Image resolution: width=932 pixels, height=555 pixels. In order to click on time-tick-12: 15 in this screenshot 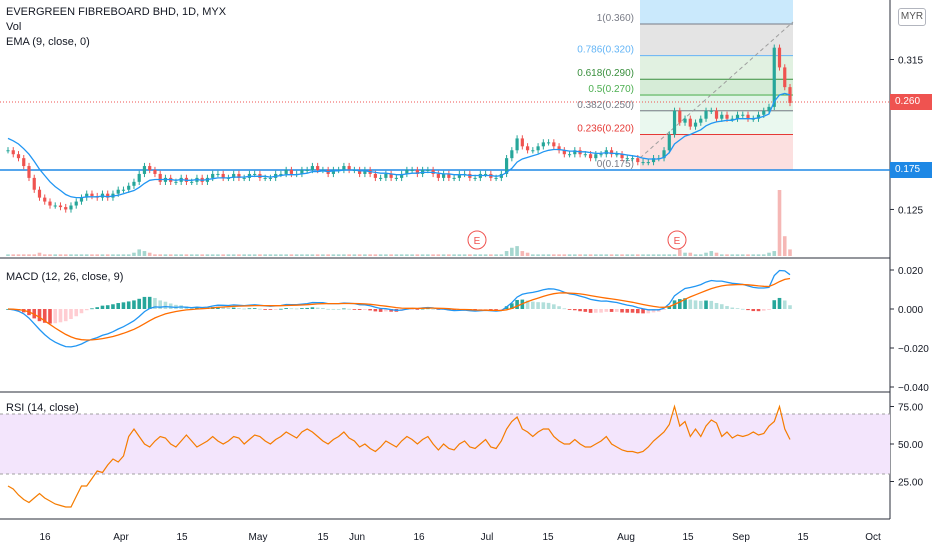, I will do `click(803, 537)`.